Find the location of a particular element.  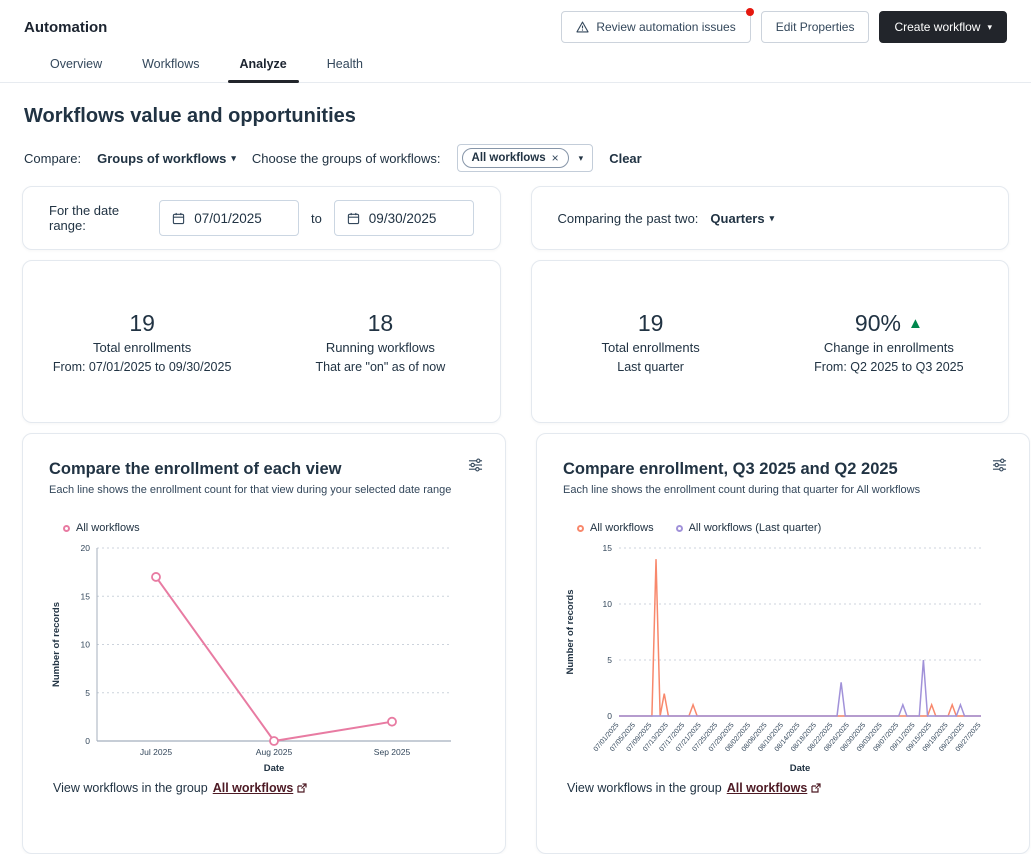

stat-value: 19 is located at coordinates (142, 322).